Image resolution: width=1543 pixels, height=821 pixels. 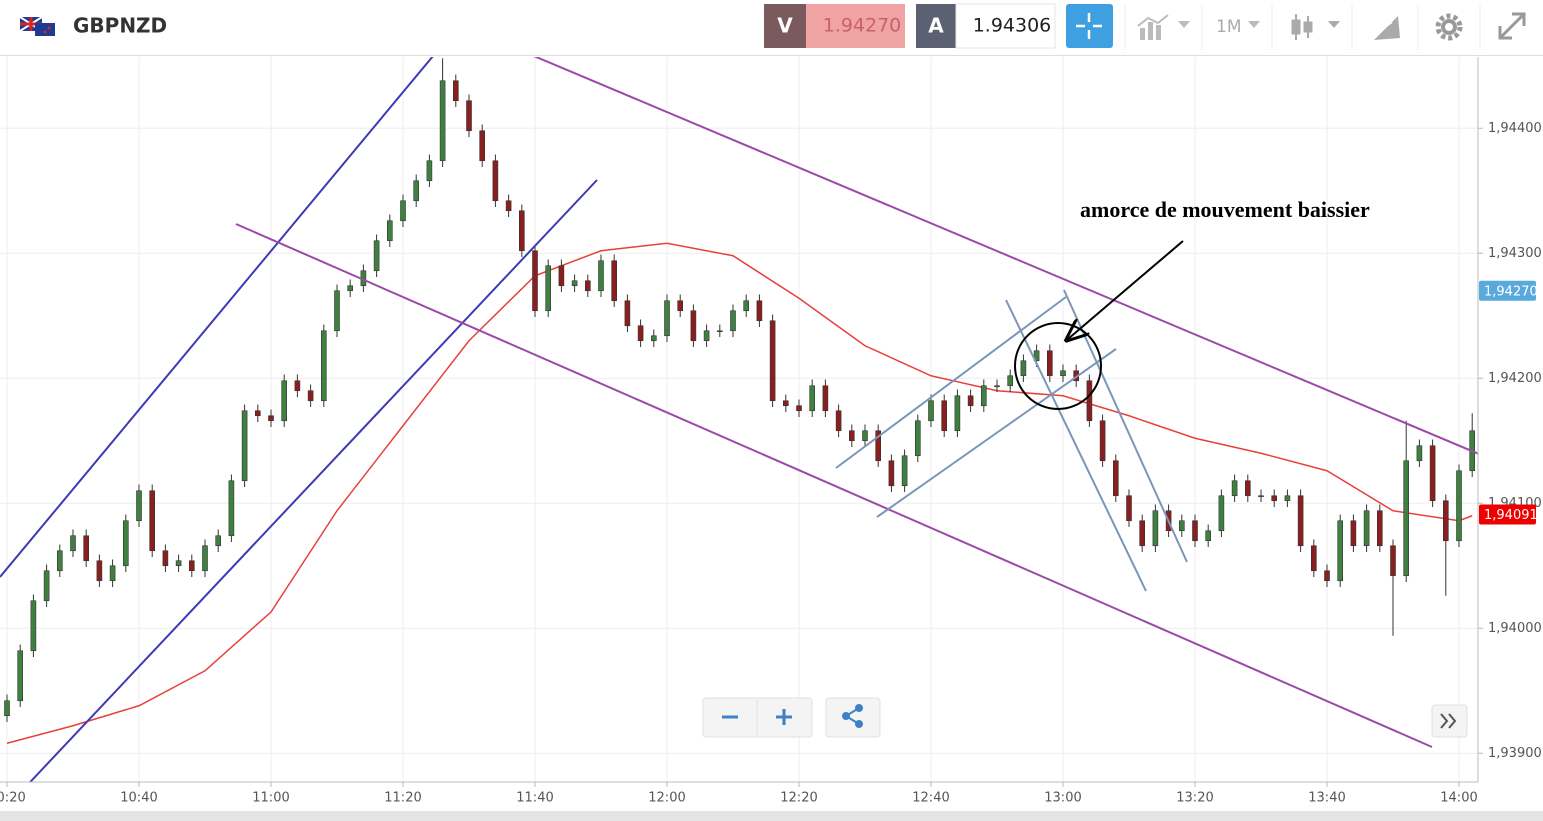 What do you see at coordinates (1449, 721) in the screenshot?
I see `scroll-right-button` at bounding box center [1449, 721].